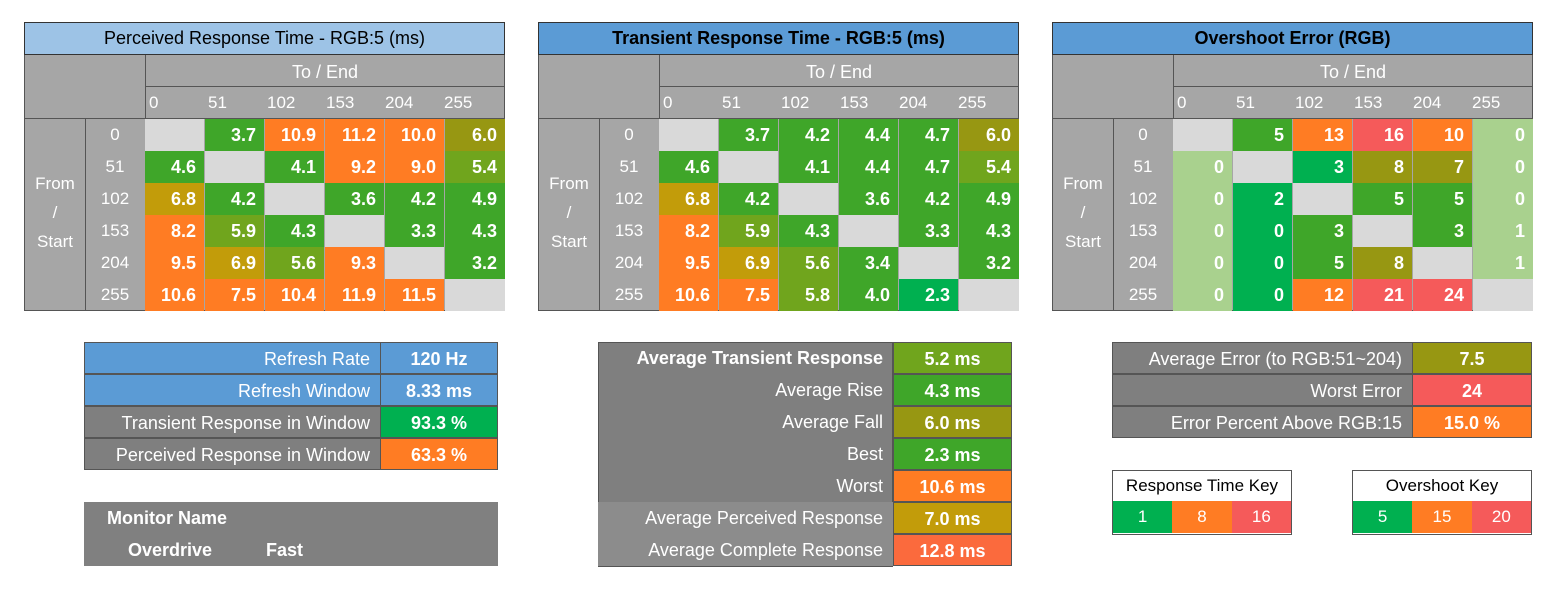 This screenshot has height=590, width=1558. I want to click on average-value: 6.0 ms, so click(952, 422).